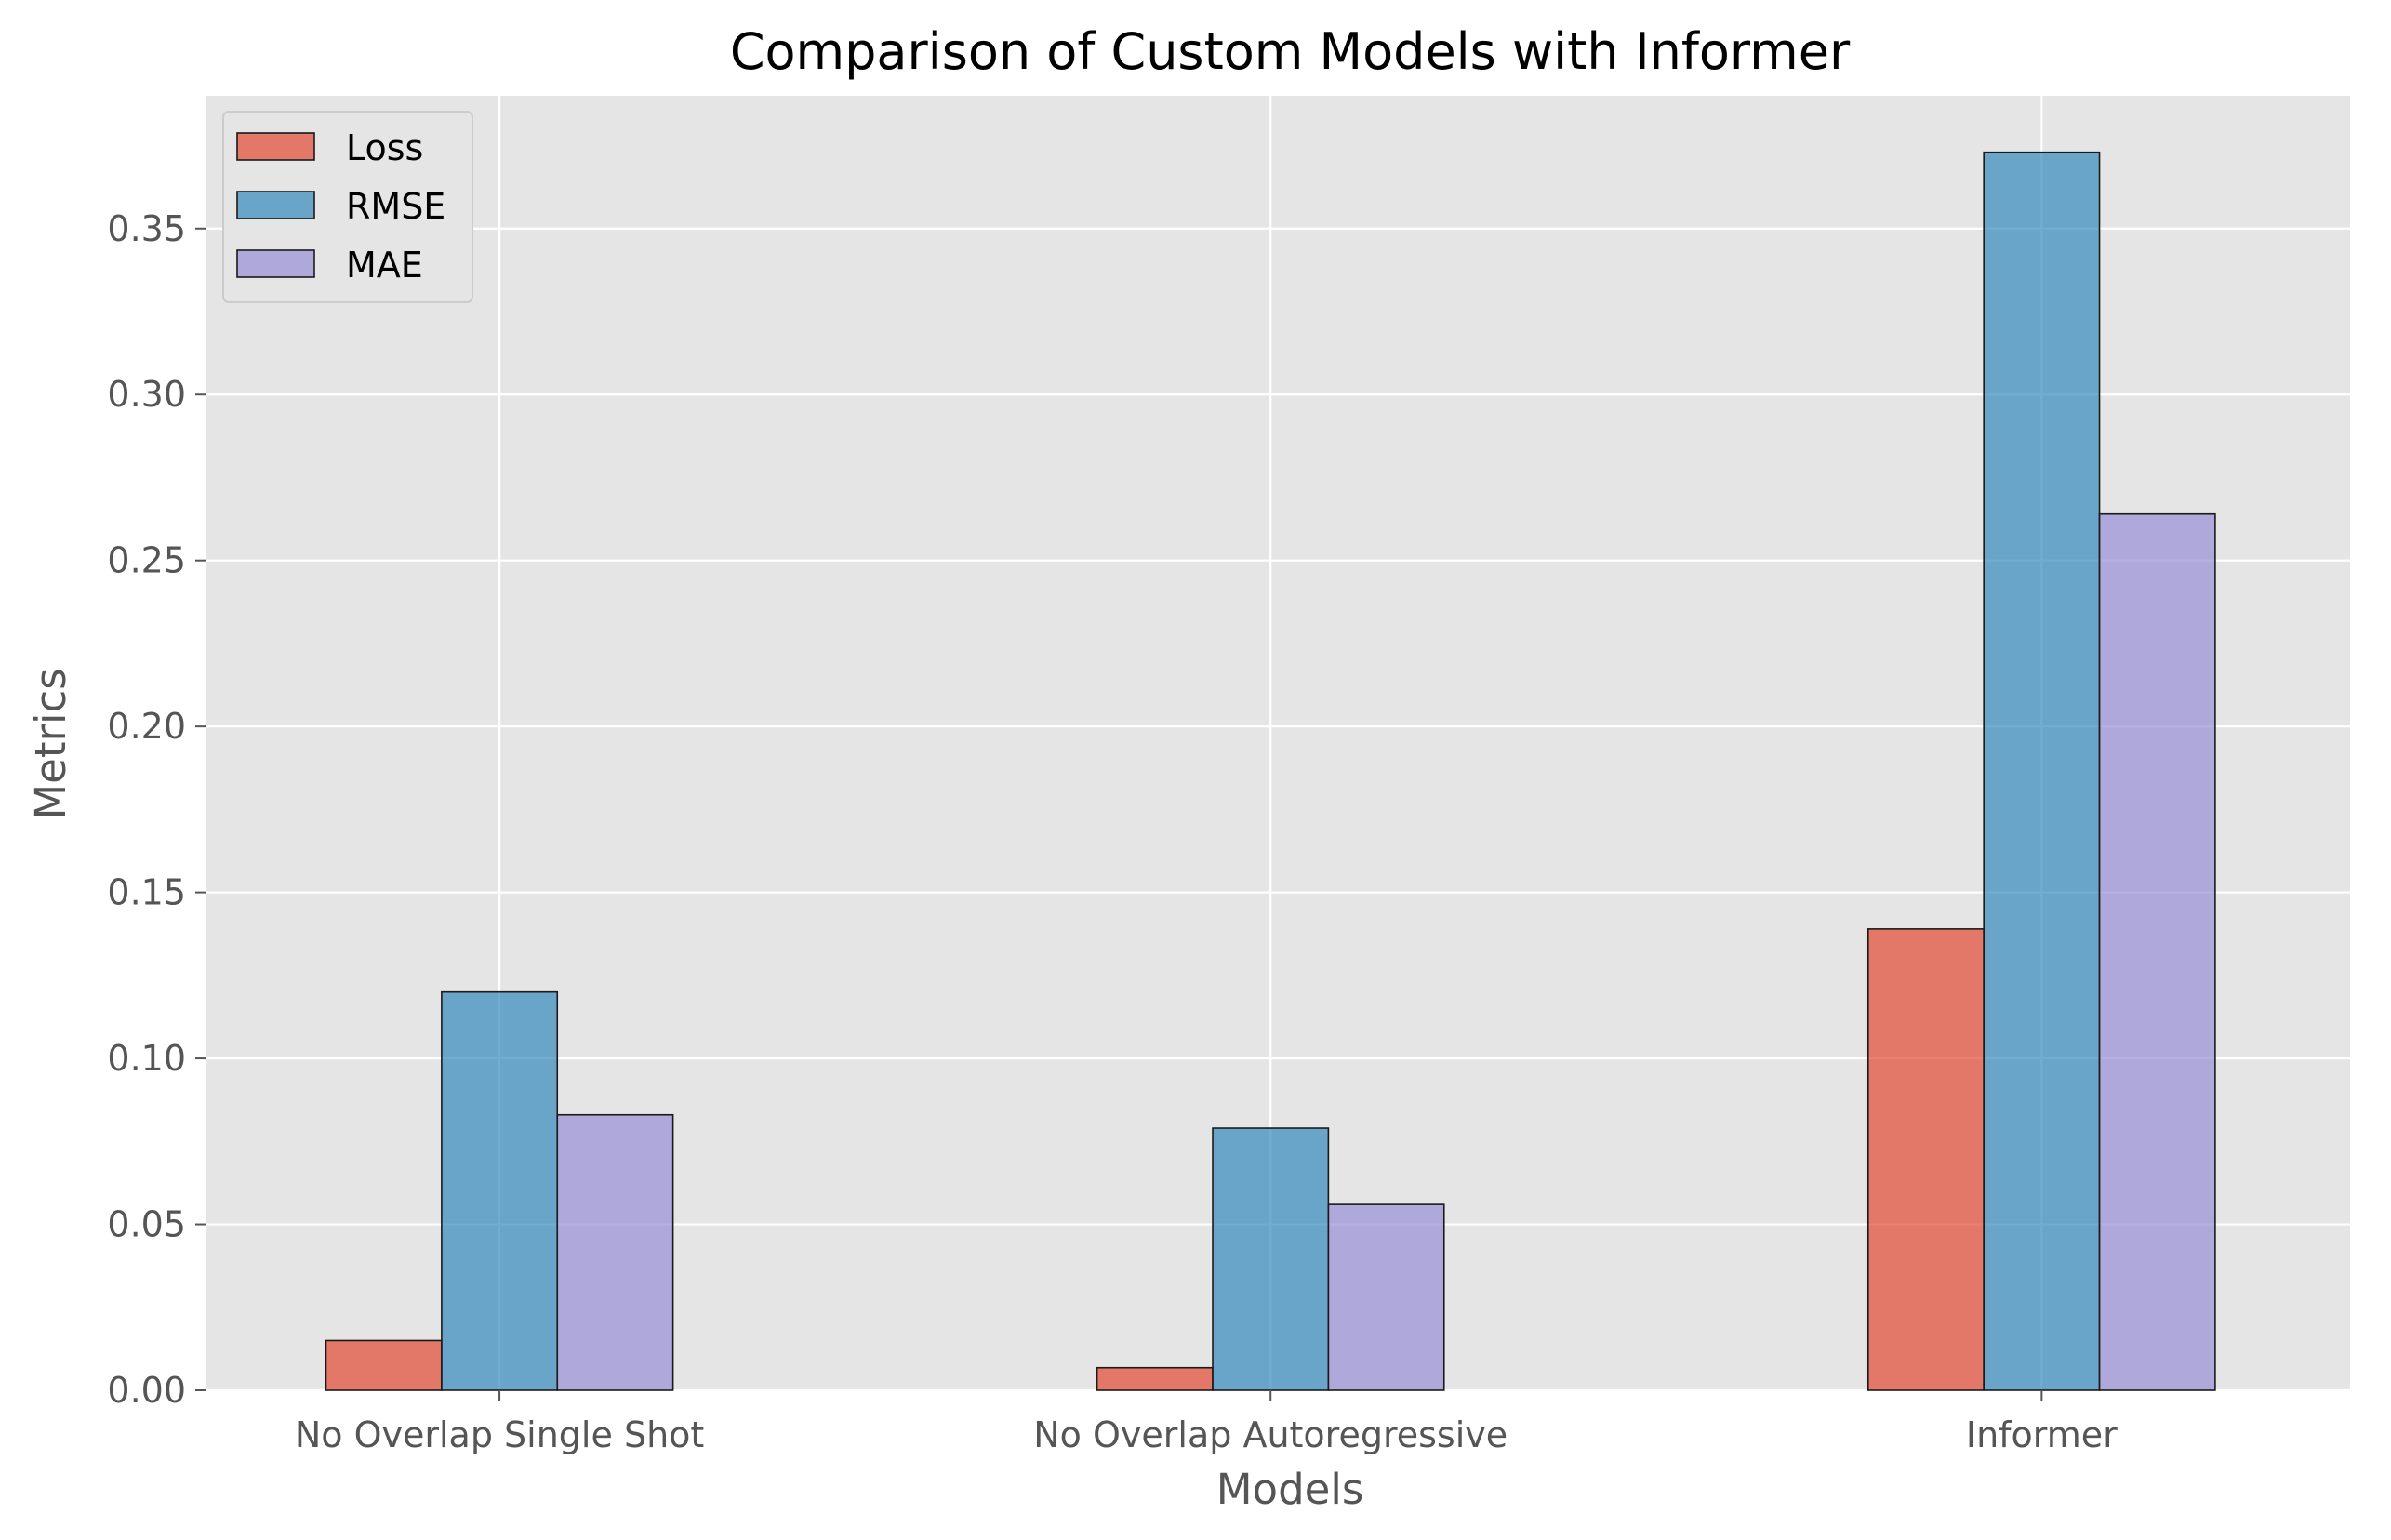 The image size is (2391, 1540). Describe the element at coordinates (50, 743) in the screenshot. I see `y-axis-label: Metrics` at that location.